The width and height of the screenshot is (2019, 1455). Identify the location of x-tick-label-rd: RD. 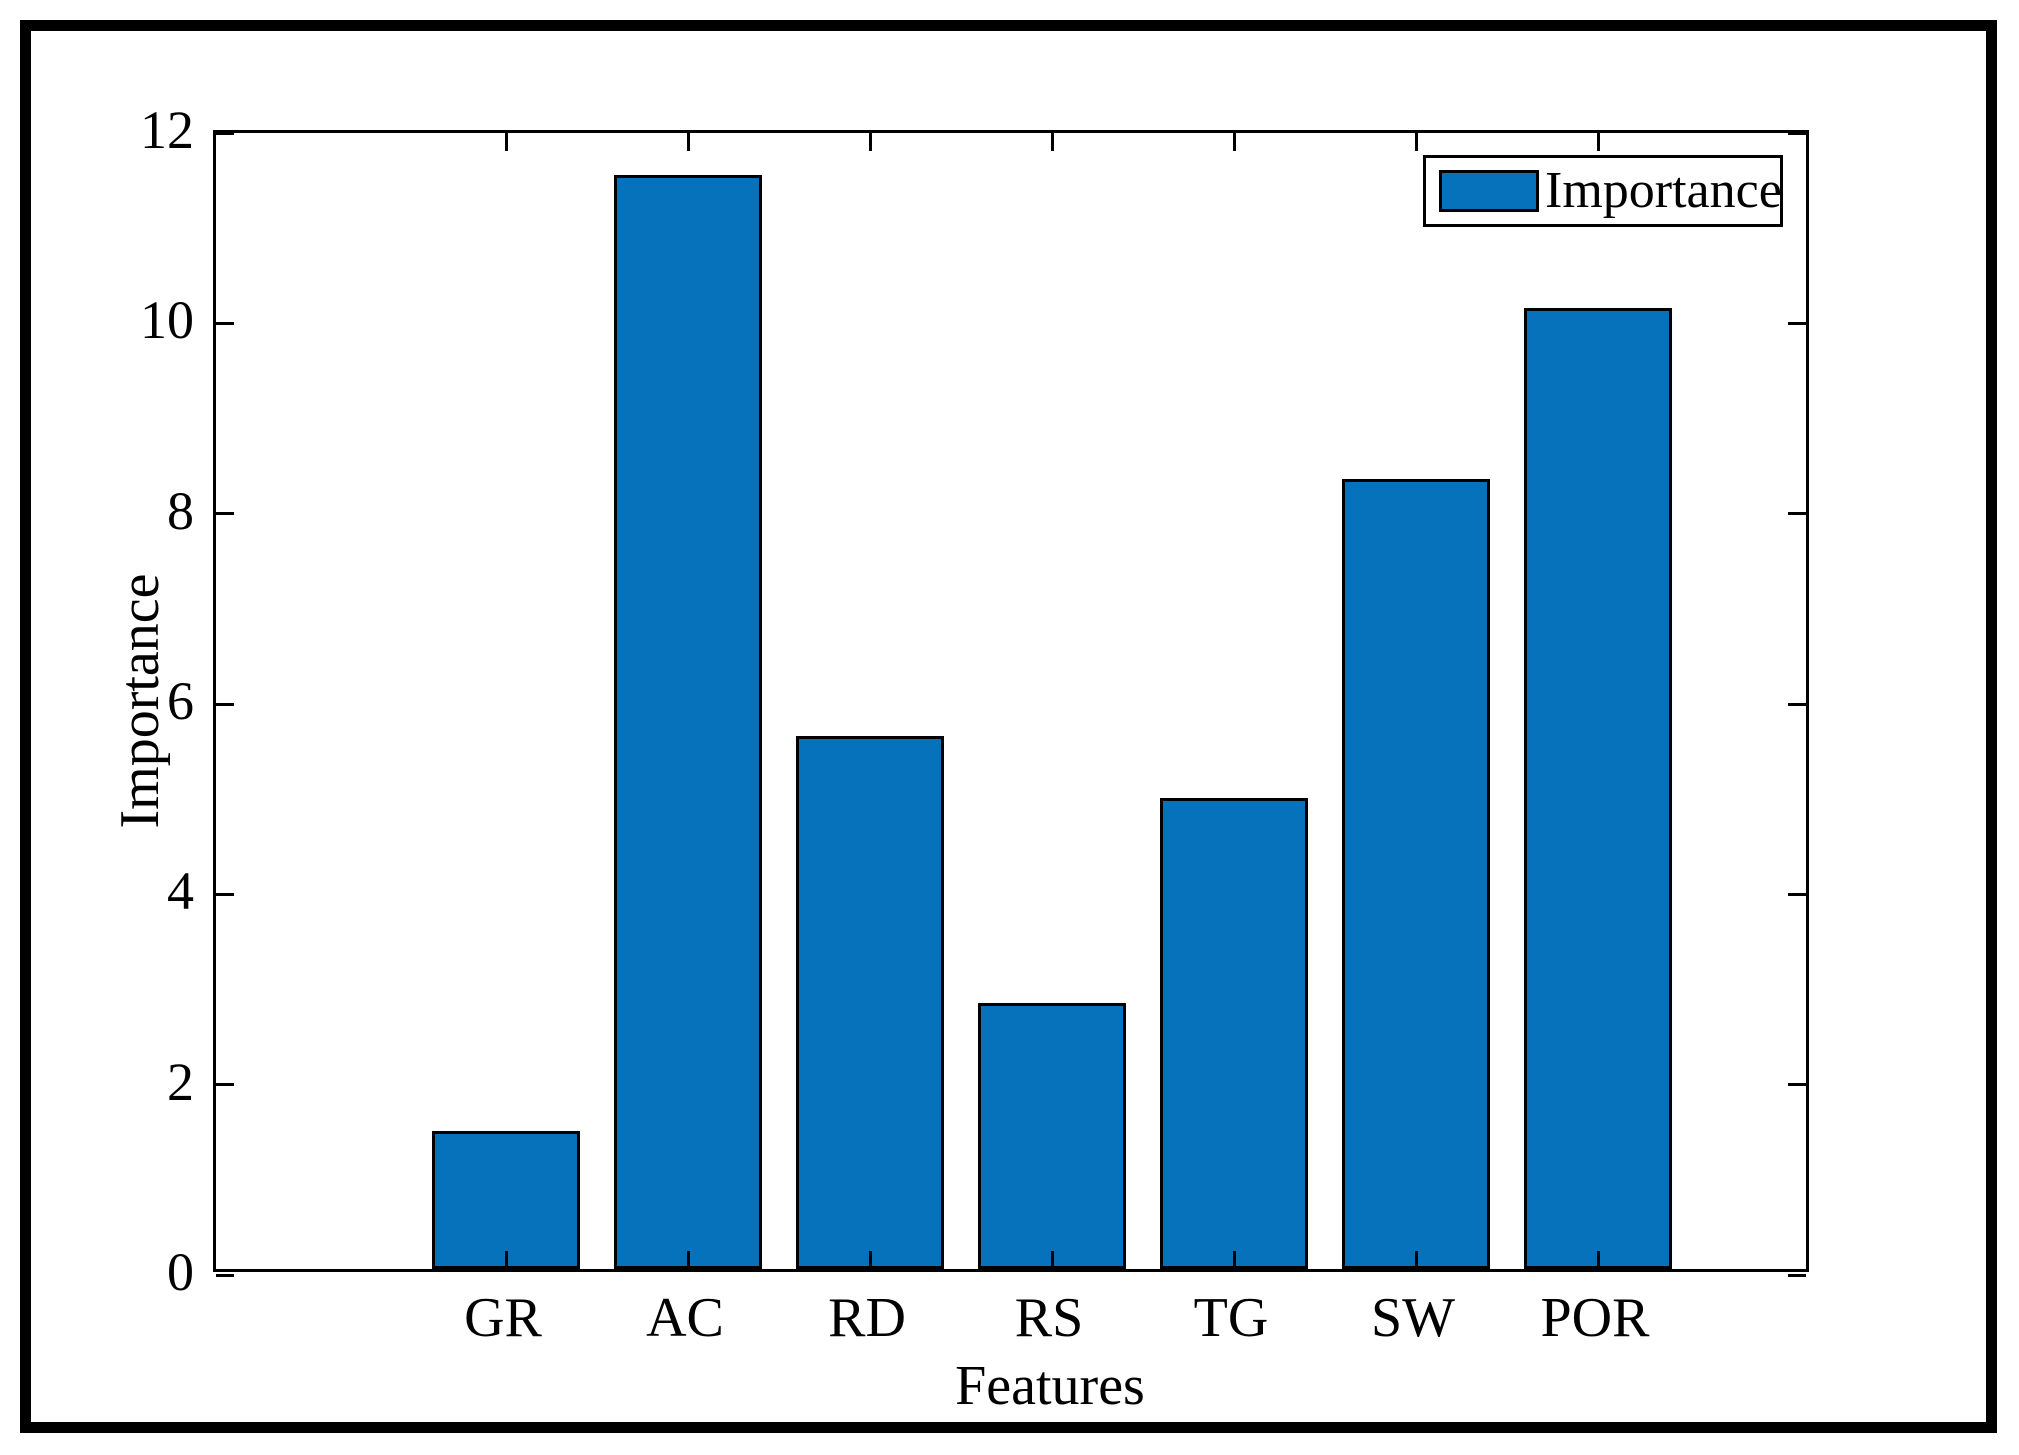
(867, 1318).